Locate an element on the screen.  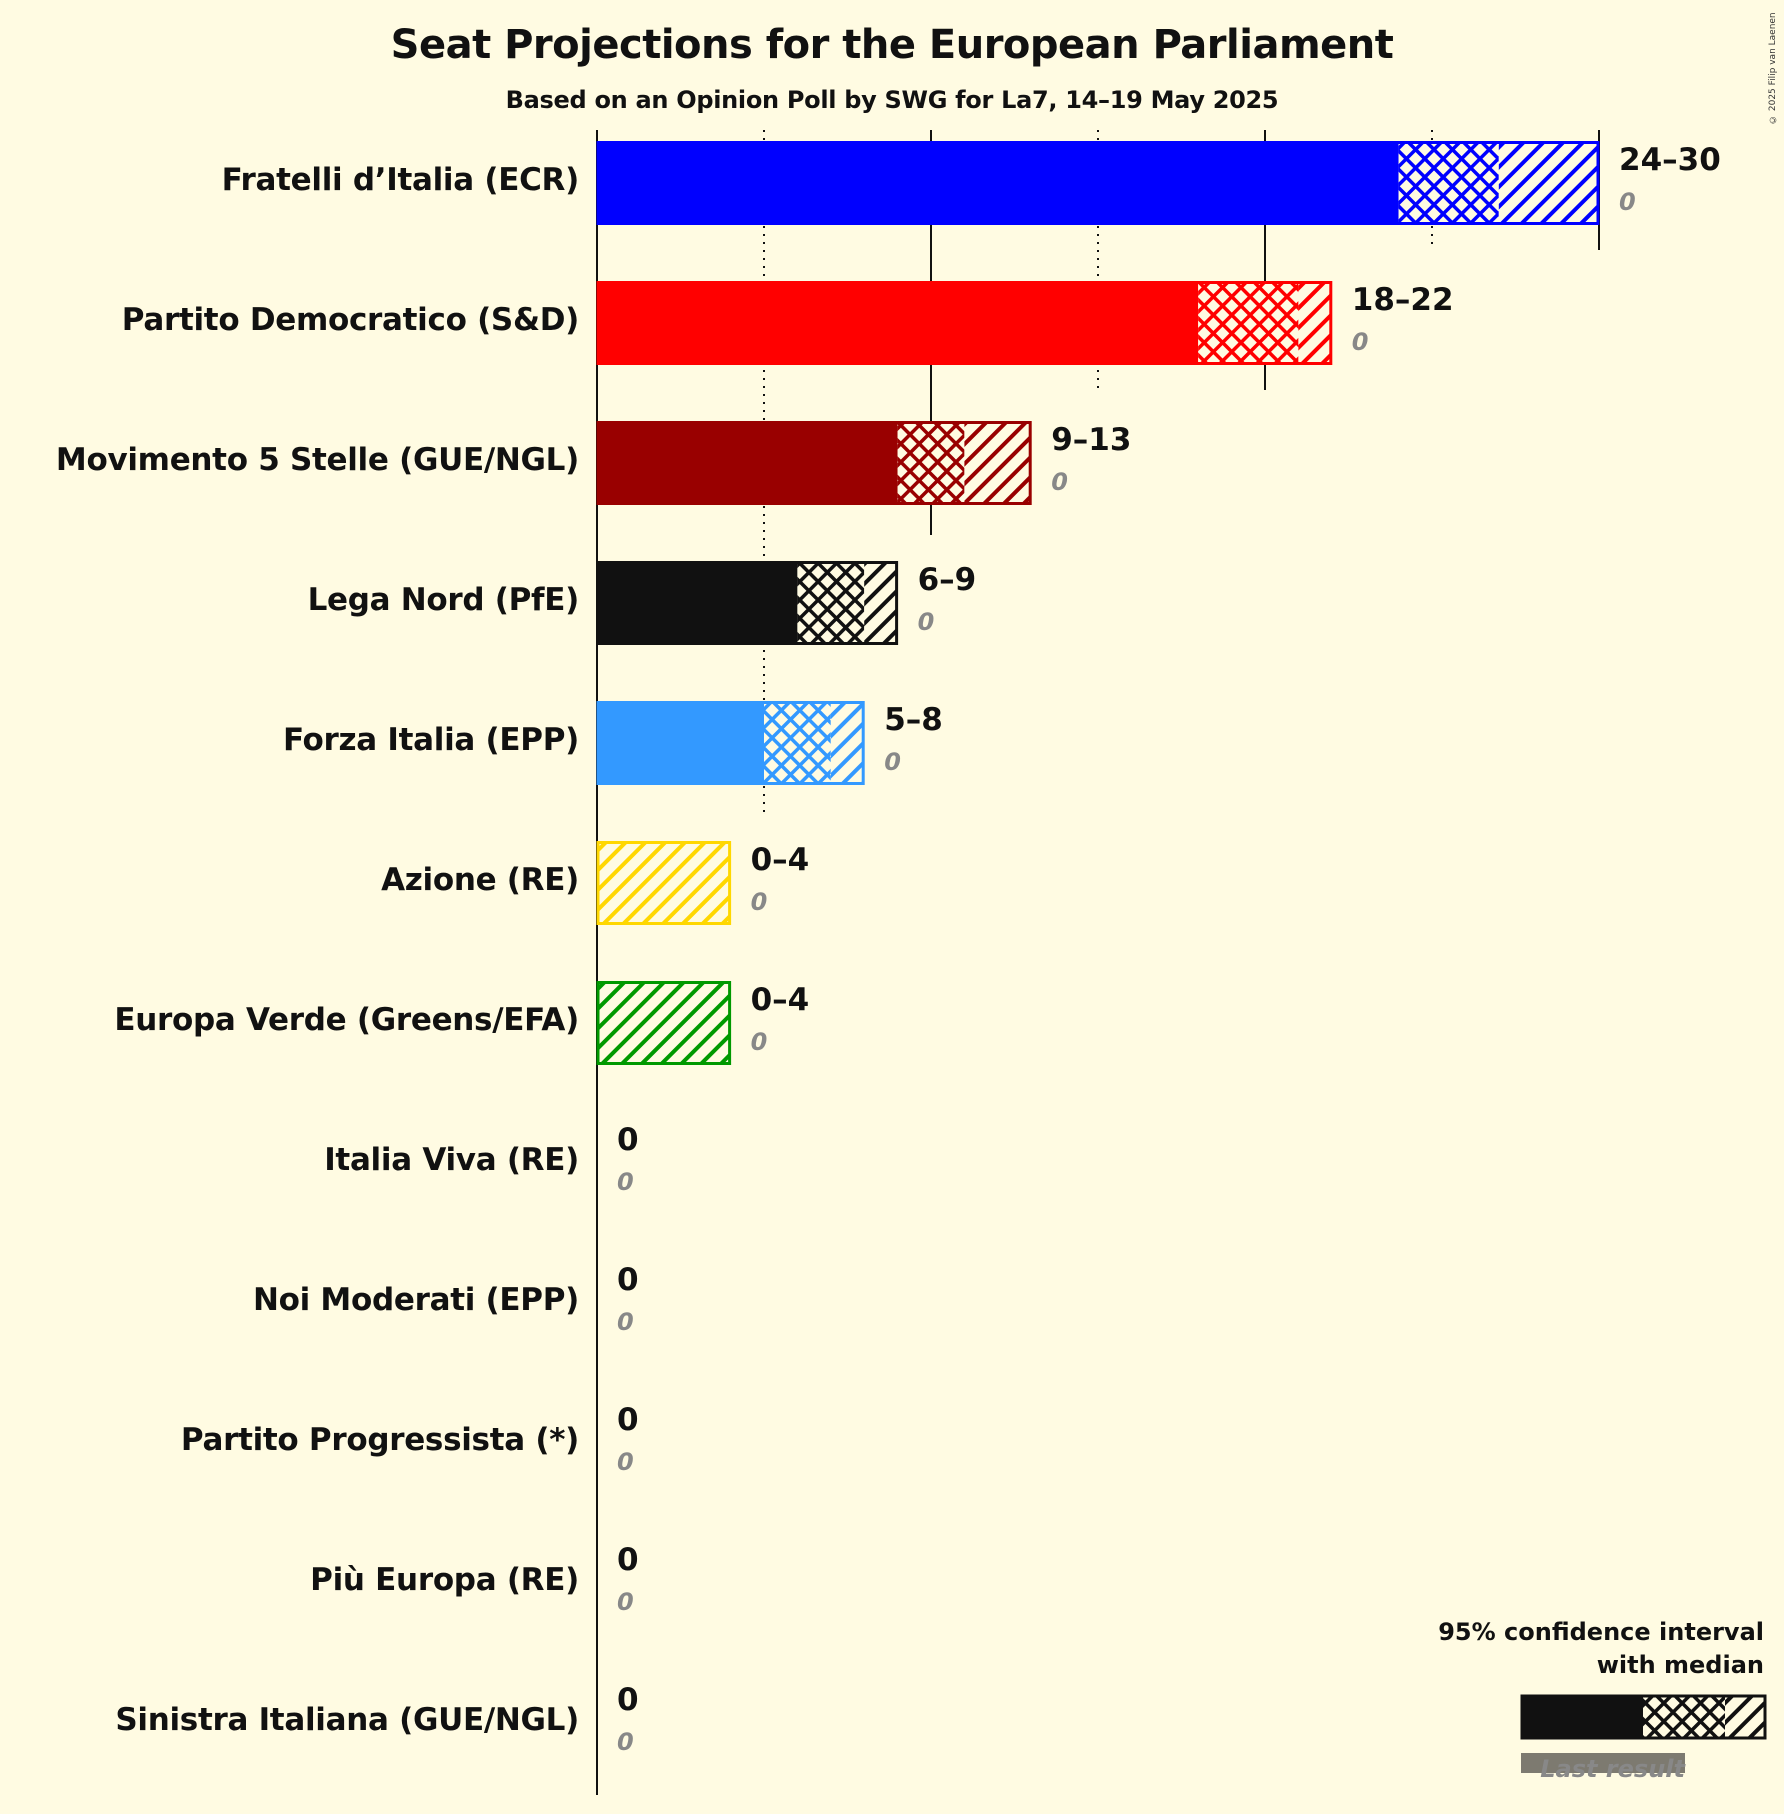
party-label: Fratelli d’Italia (ECR) is located at coordinates (400, 180).